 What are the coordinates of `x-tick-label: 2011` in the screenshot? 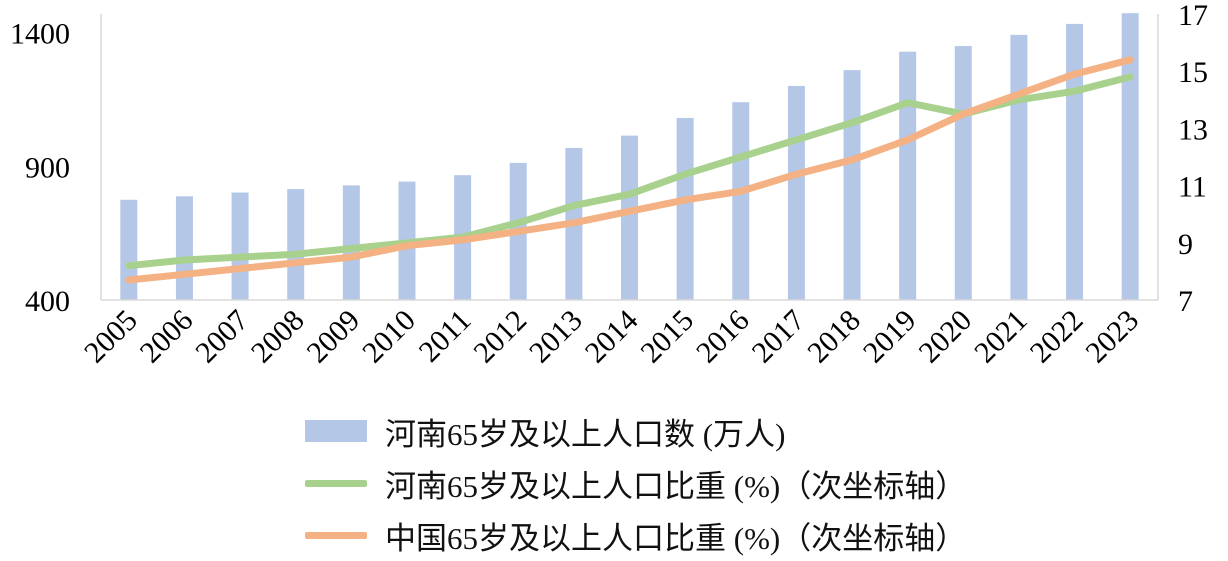 It's located at (445, 336).